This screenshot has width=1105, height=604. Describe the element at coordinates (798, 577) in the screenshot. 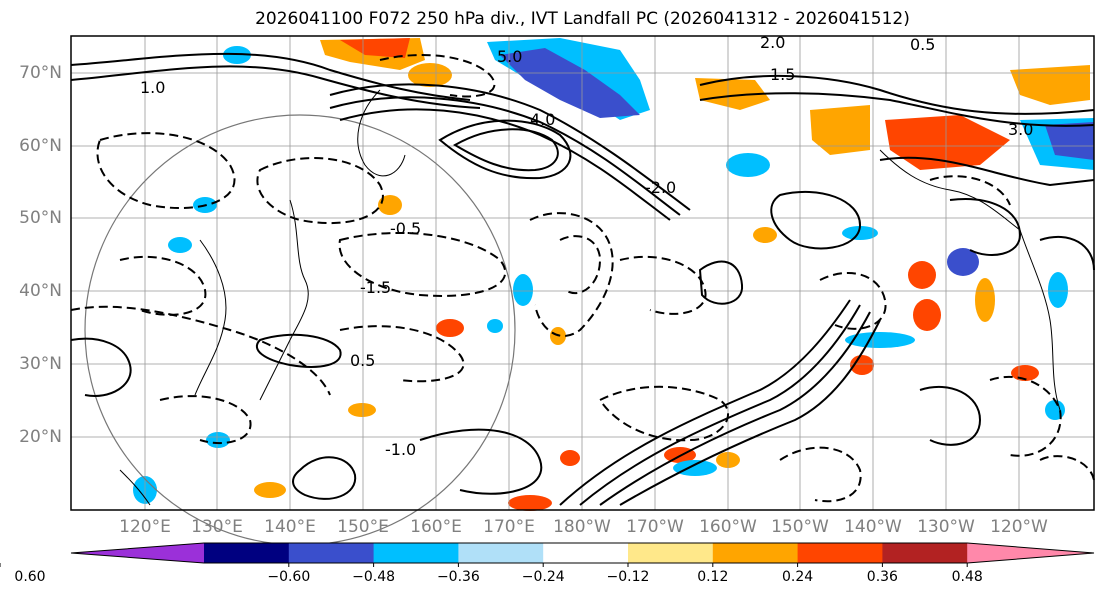

I see `colorbar-tick-label: 0.24` at that location.